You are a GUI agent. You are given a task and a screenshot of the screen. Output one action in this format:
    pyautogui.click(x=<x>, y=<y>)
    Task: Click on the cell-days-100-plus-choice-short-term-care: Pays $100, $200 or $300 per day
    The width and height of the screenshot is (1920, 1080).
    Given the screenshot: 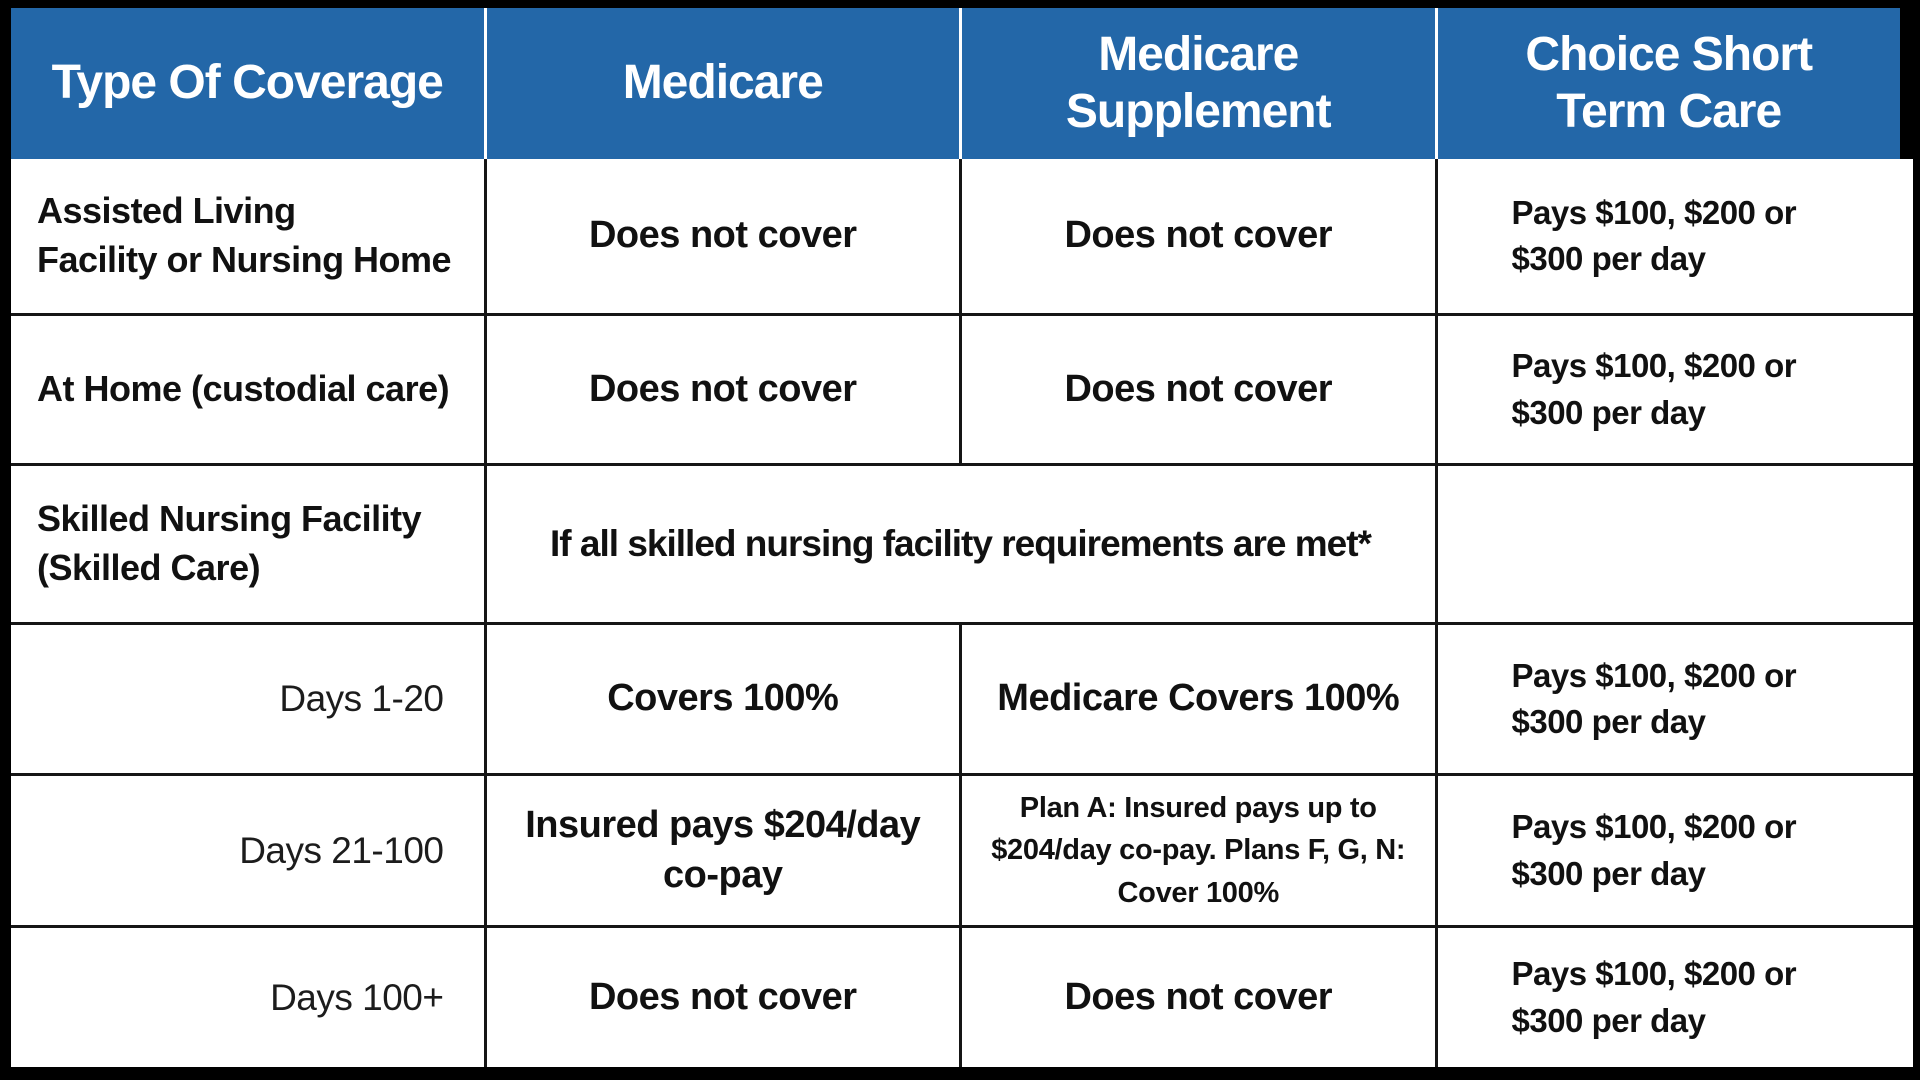 What is the action you would take?
    pyautogui.click(x=1654, y=997)
    